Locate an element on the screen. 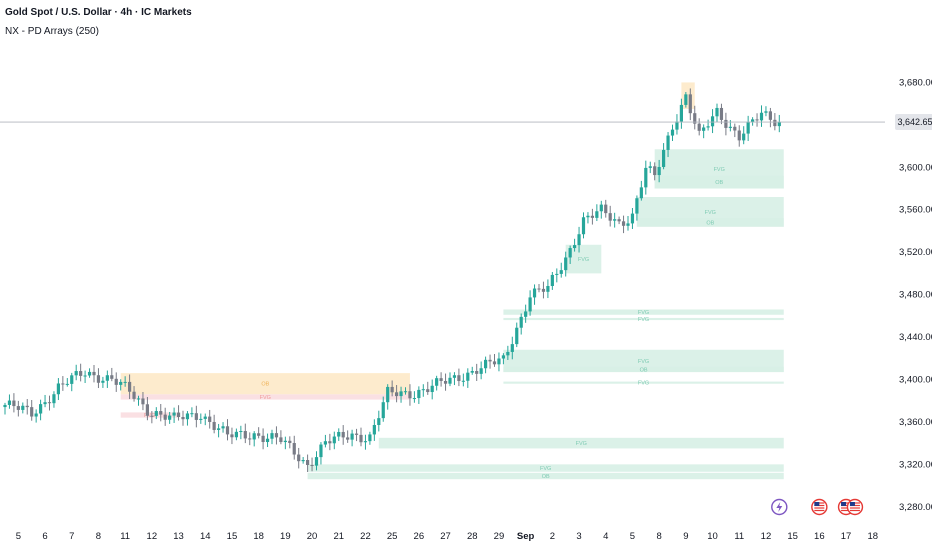 The image size is (932, 550). indicator-label: NX - PD Arrays (250) is located at coordinates (52, 31).